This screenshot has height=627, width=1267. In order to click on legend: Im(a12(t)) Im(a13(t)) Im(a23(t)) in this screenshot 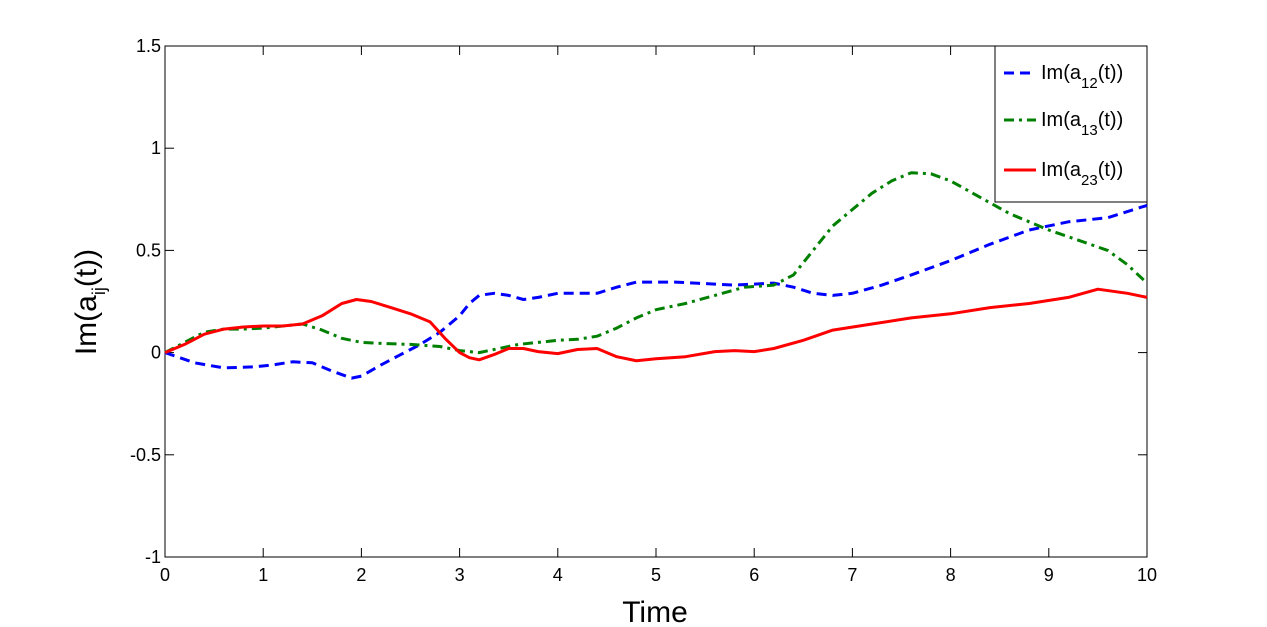, I will do `click(1071, 124)`.